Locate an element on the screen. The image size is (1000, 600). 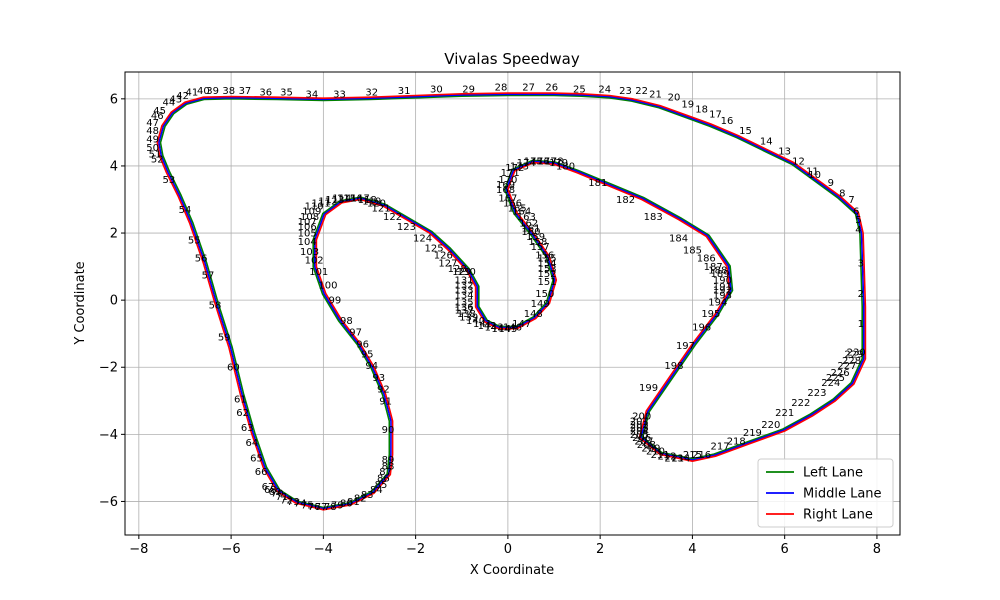
waypoint-label: 162 is located at coordinates (528, 223).